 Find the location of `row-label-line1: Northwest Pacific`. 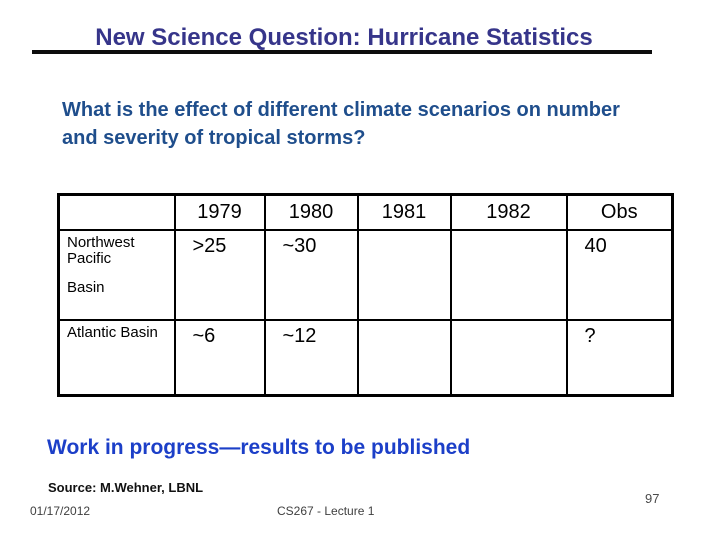

row-label-line1: Northwest Pacific is located at coordinates (101, 250).